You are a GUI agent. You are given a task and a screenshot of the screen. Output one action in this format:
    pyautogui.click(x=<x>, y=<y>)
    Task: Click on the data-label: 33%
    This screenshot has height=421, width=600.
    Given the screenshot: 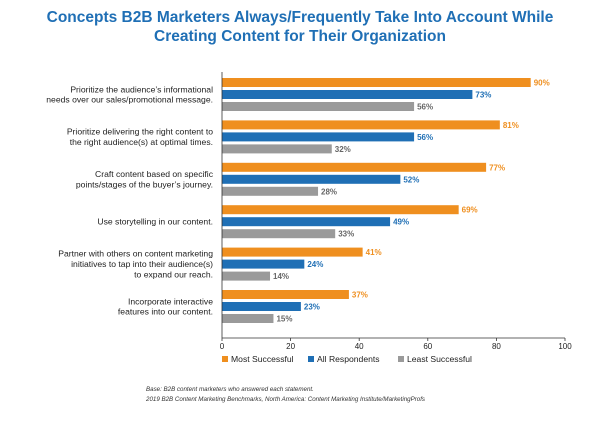 What is the action you would take?
    pyautogui.click(x=346, y=234)
    